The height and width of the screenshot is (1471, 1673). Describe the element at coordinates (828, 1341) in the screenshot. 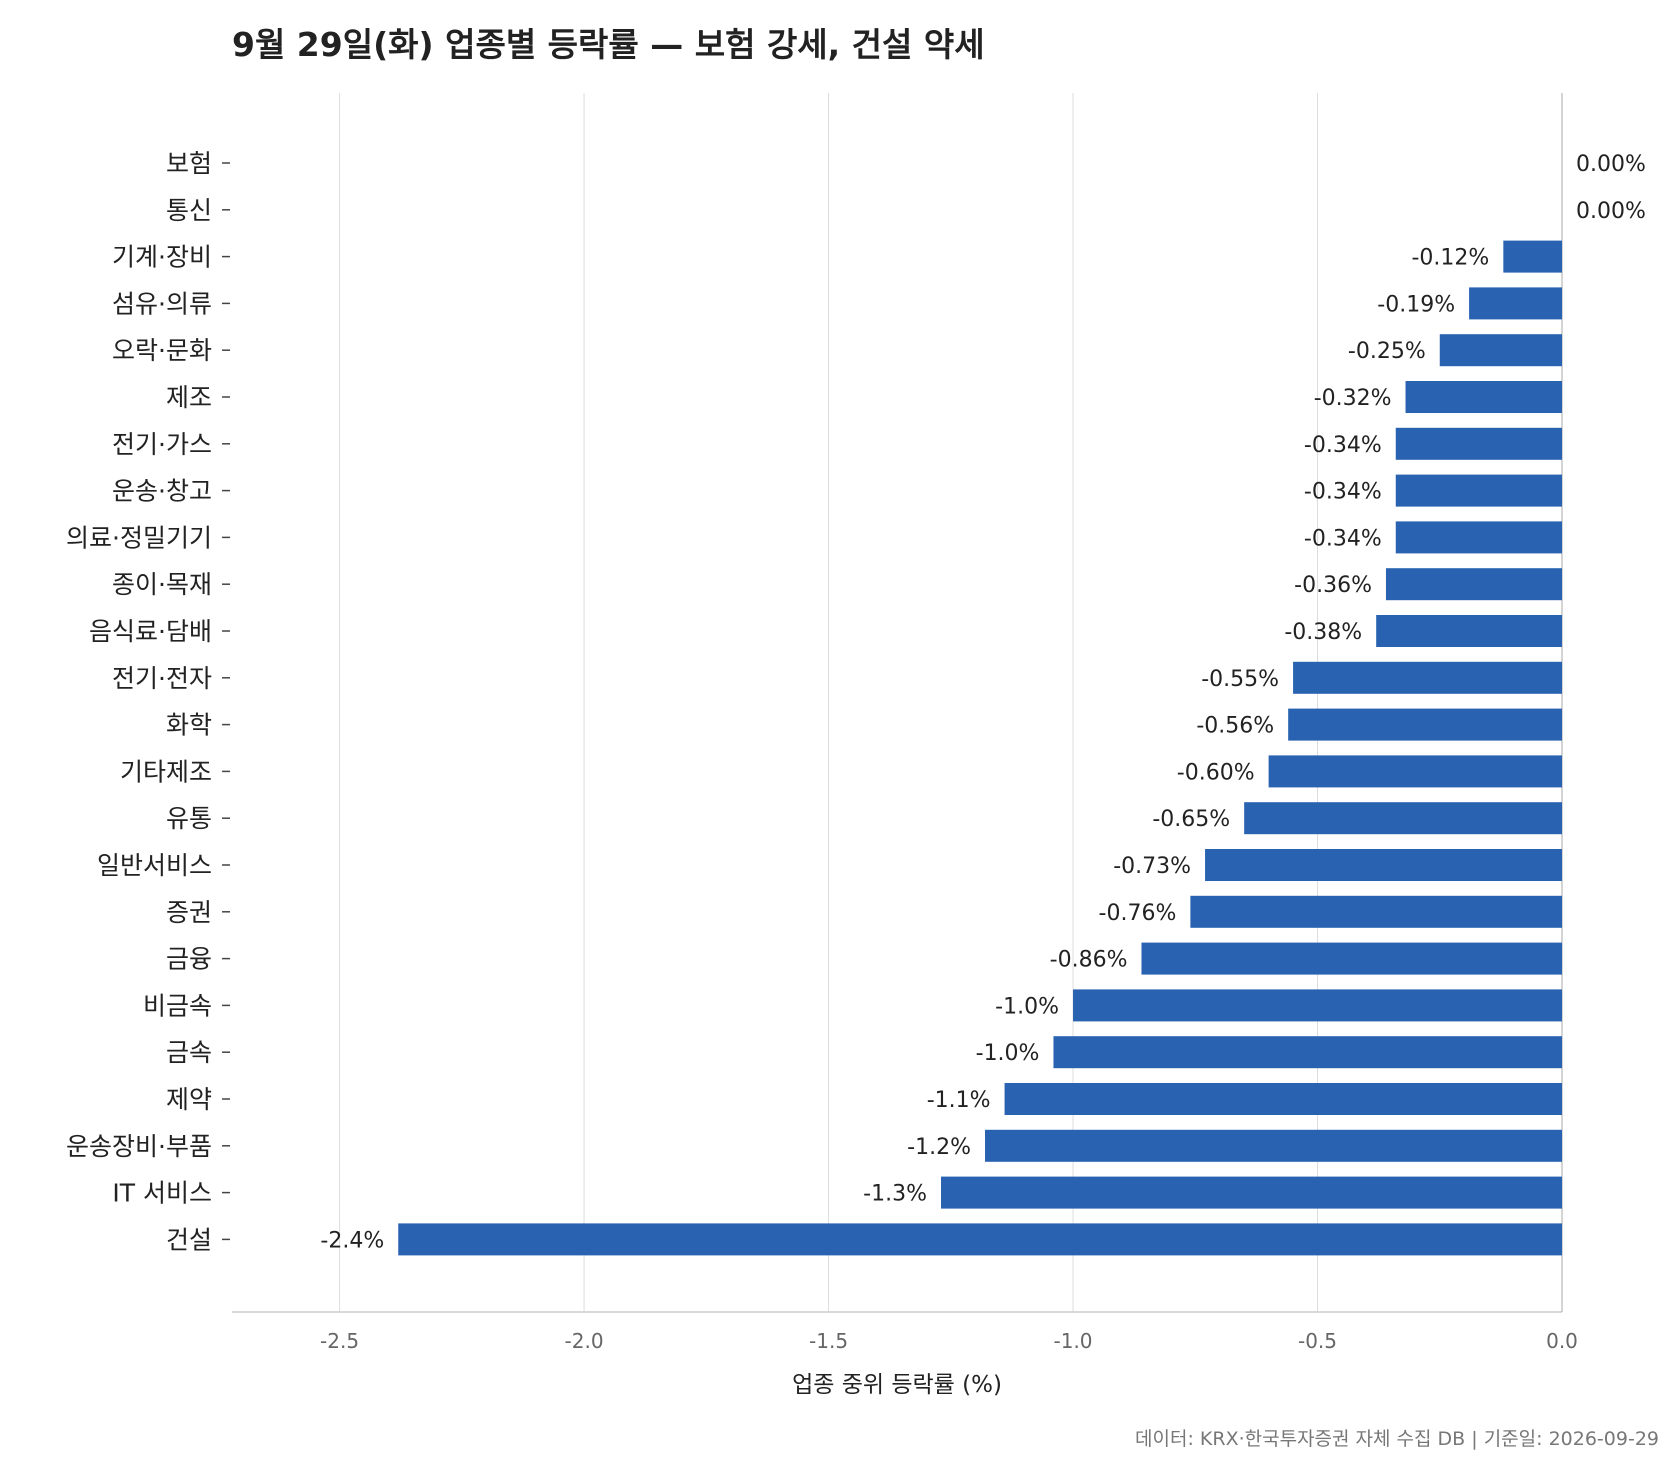

I see `x-tick-label: -1.5` at that location.